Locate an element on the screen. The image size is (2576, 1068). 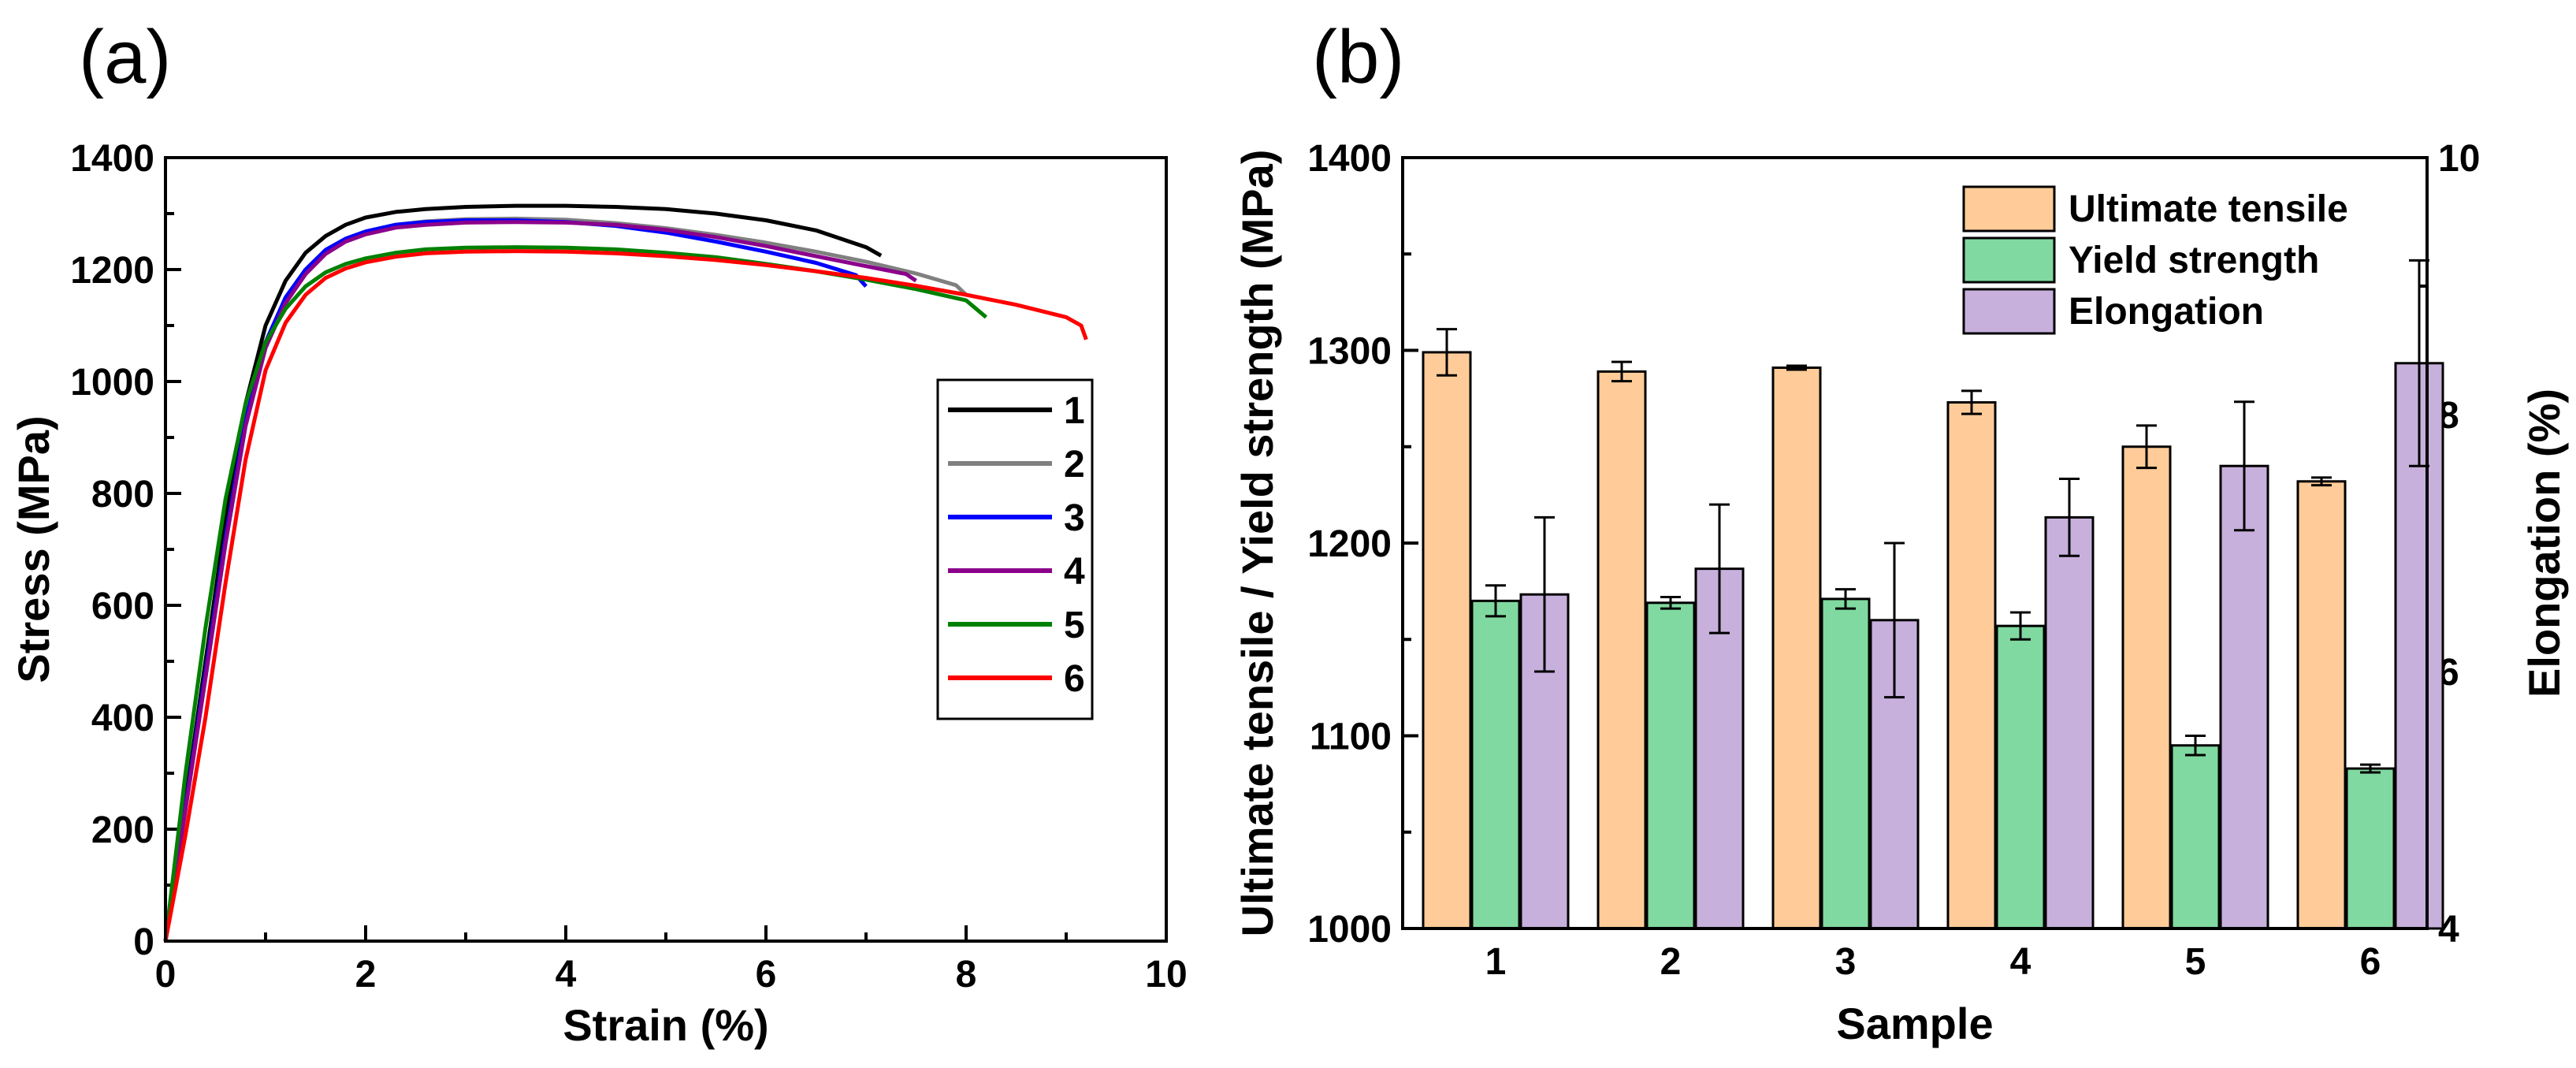
legend-label-1: 1 is located at coordinates (1074, 411).